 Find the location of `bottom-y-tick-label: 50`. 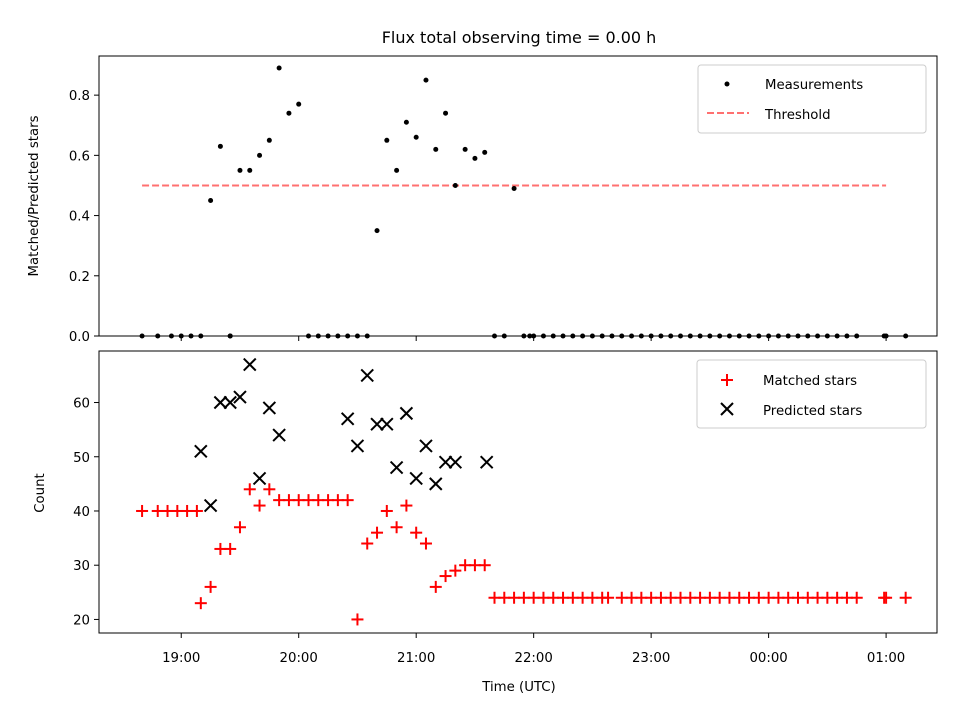

bottom-y-tick-label: 50 is located at coordinates (81, 458).